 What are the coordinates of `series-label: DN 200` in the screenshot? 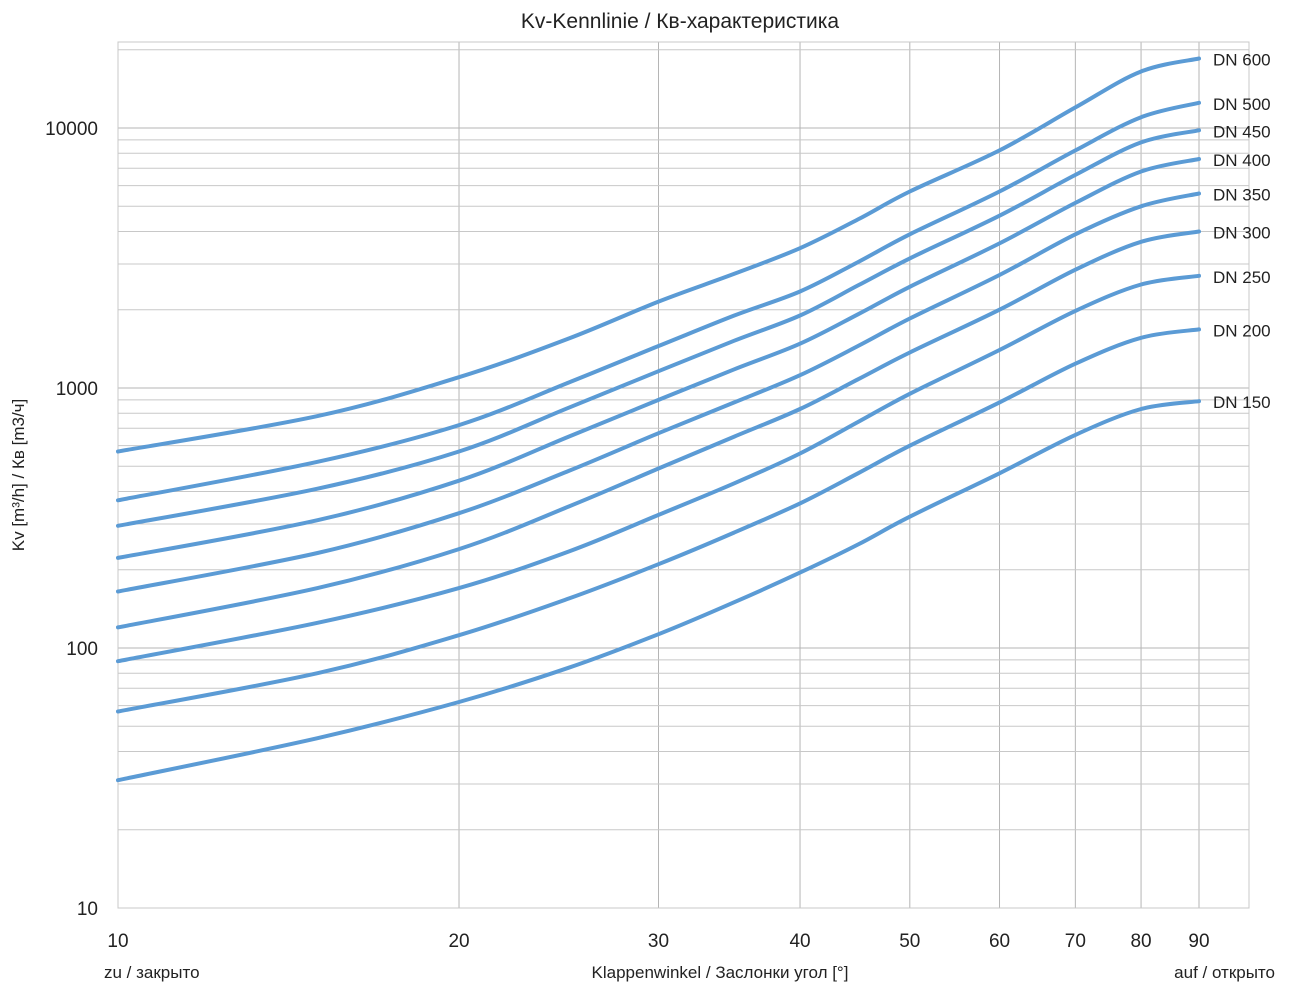 It's located at (1242, 330).